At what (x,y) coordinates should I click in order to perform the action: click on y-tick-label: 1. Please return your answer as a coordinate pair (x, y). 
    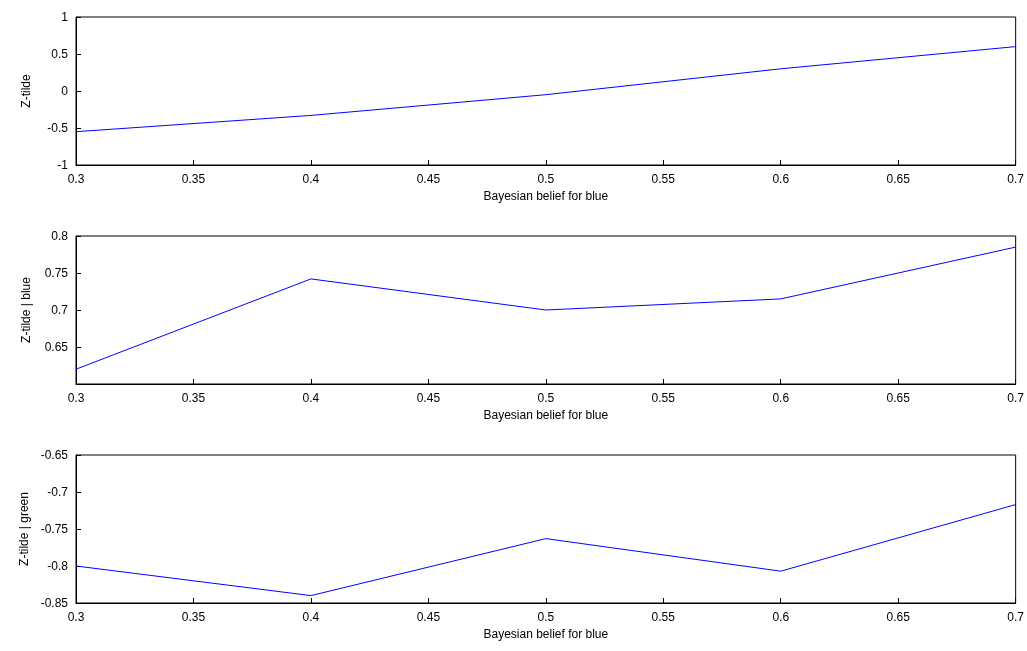
    Looking at the image, I should click on (65, 17).